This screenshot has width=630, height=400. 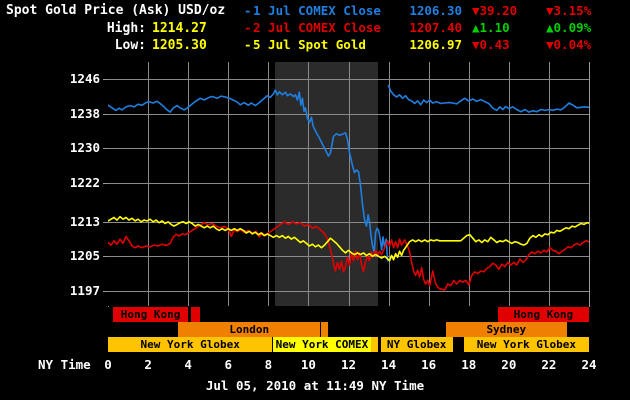 I want to click on x-axis-label: 14, so click(x=389, y=364).